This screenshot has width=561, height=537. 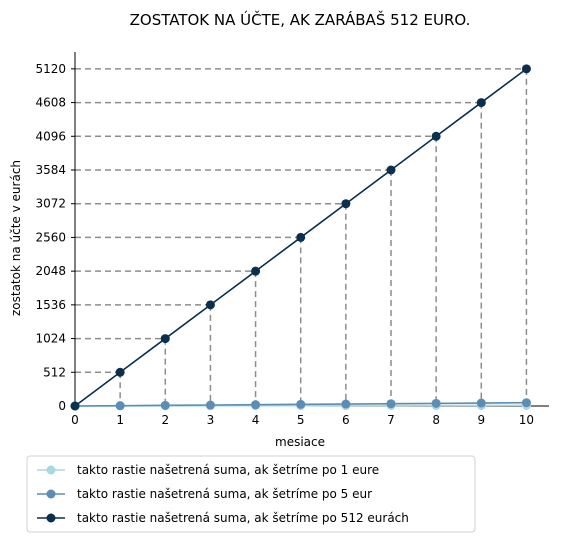 I want to click on x-tick-label: 4, so click(x=256, y=420).